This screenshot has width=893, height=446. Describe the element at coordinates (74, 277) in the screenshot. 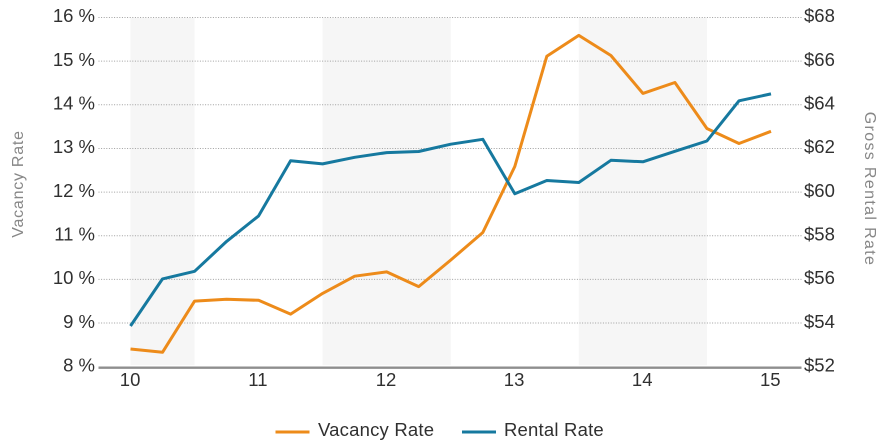

I see `svg-text: 10 %` at that location.